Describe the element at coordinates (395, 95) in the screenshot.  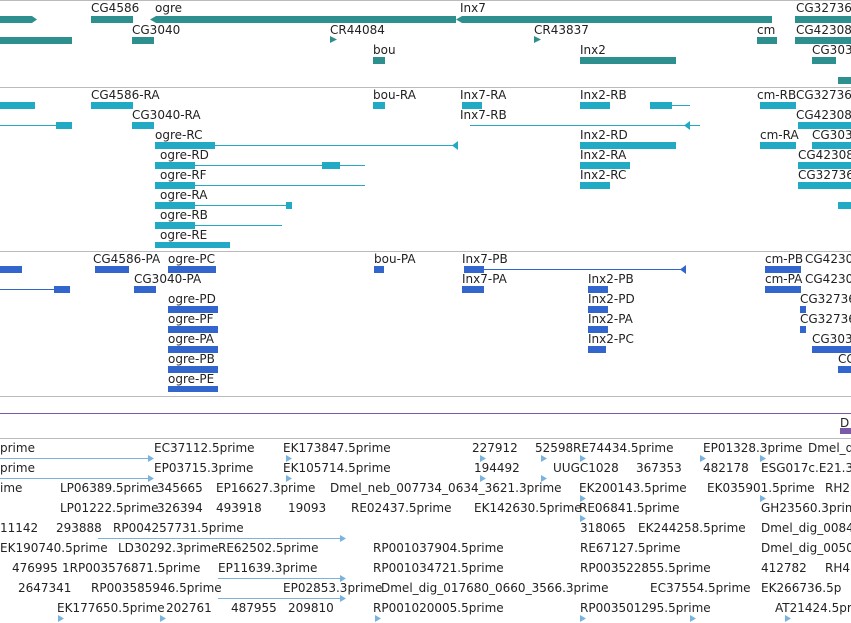
I see `transcript-label: bou-RA` at that location.